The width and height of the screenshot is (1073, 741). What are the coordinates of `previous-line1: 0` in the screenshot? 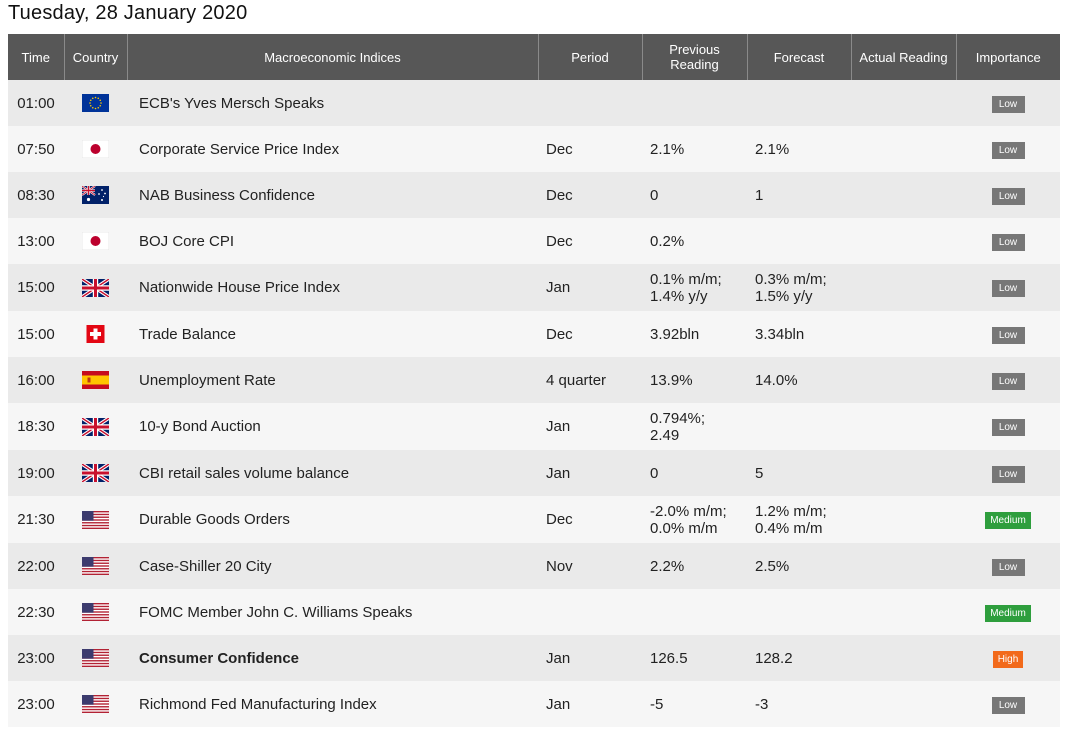 It's located at (654, 473).